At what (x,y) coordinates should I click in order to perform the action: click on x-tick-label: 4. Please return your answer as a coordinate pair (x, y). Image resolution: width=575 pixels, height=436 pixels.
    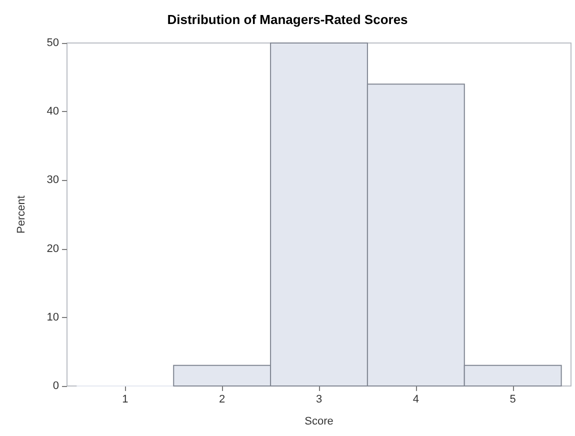
    Looking at the image, I should click on (415, 400).